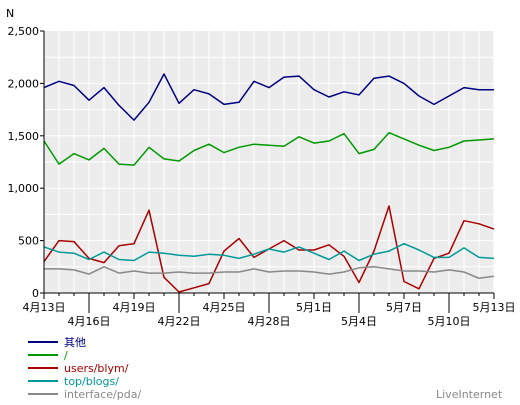  What do you see at coordinates (96, 368) in the screenshot?
I see `legend-label: users/blym/` at bounding box center [96, 368].